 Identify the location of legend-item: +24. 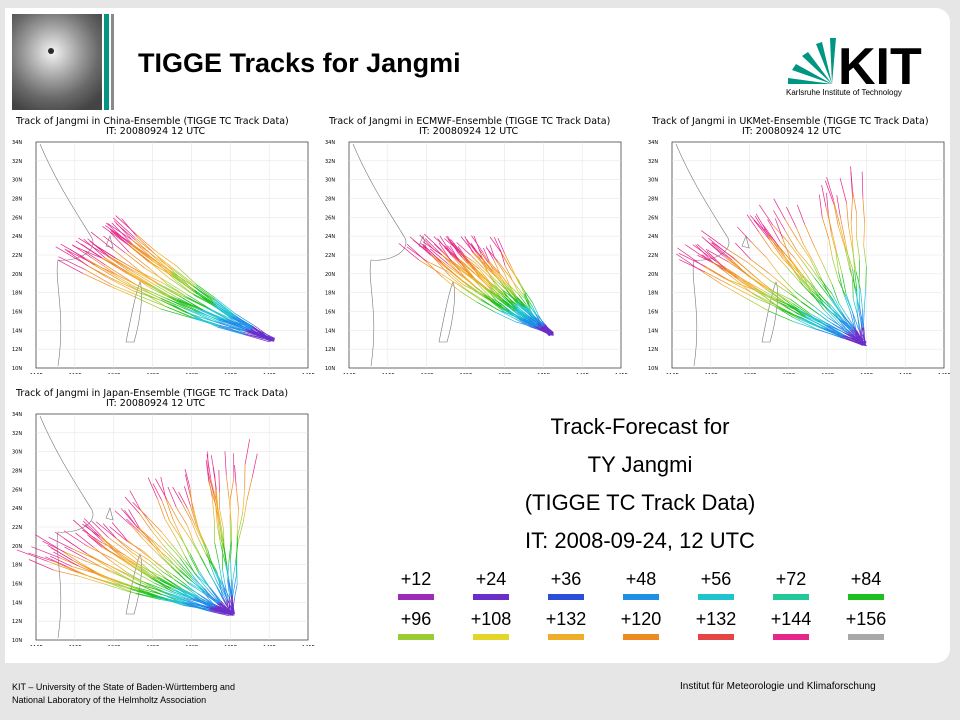
(491, 584).